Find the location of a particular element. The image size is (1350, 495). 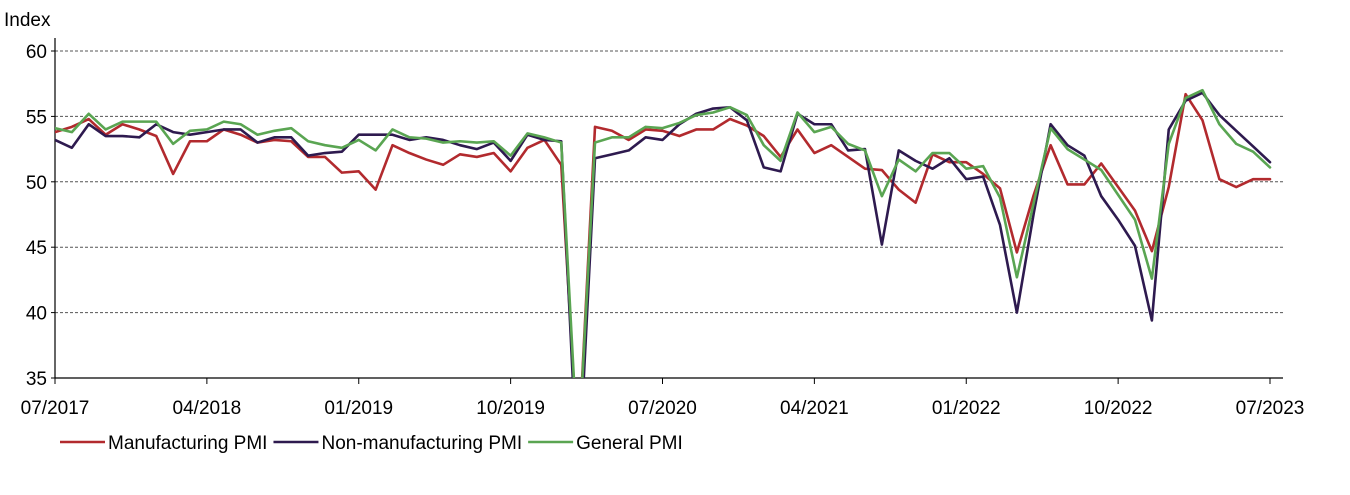

legend-label-3: General PMI is located at coordinates (629, 443).